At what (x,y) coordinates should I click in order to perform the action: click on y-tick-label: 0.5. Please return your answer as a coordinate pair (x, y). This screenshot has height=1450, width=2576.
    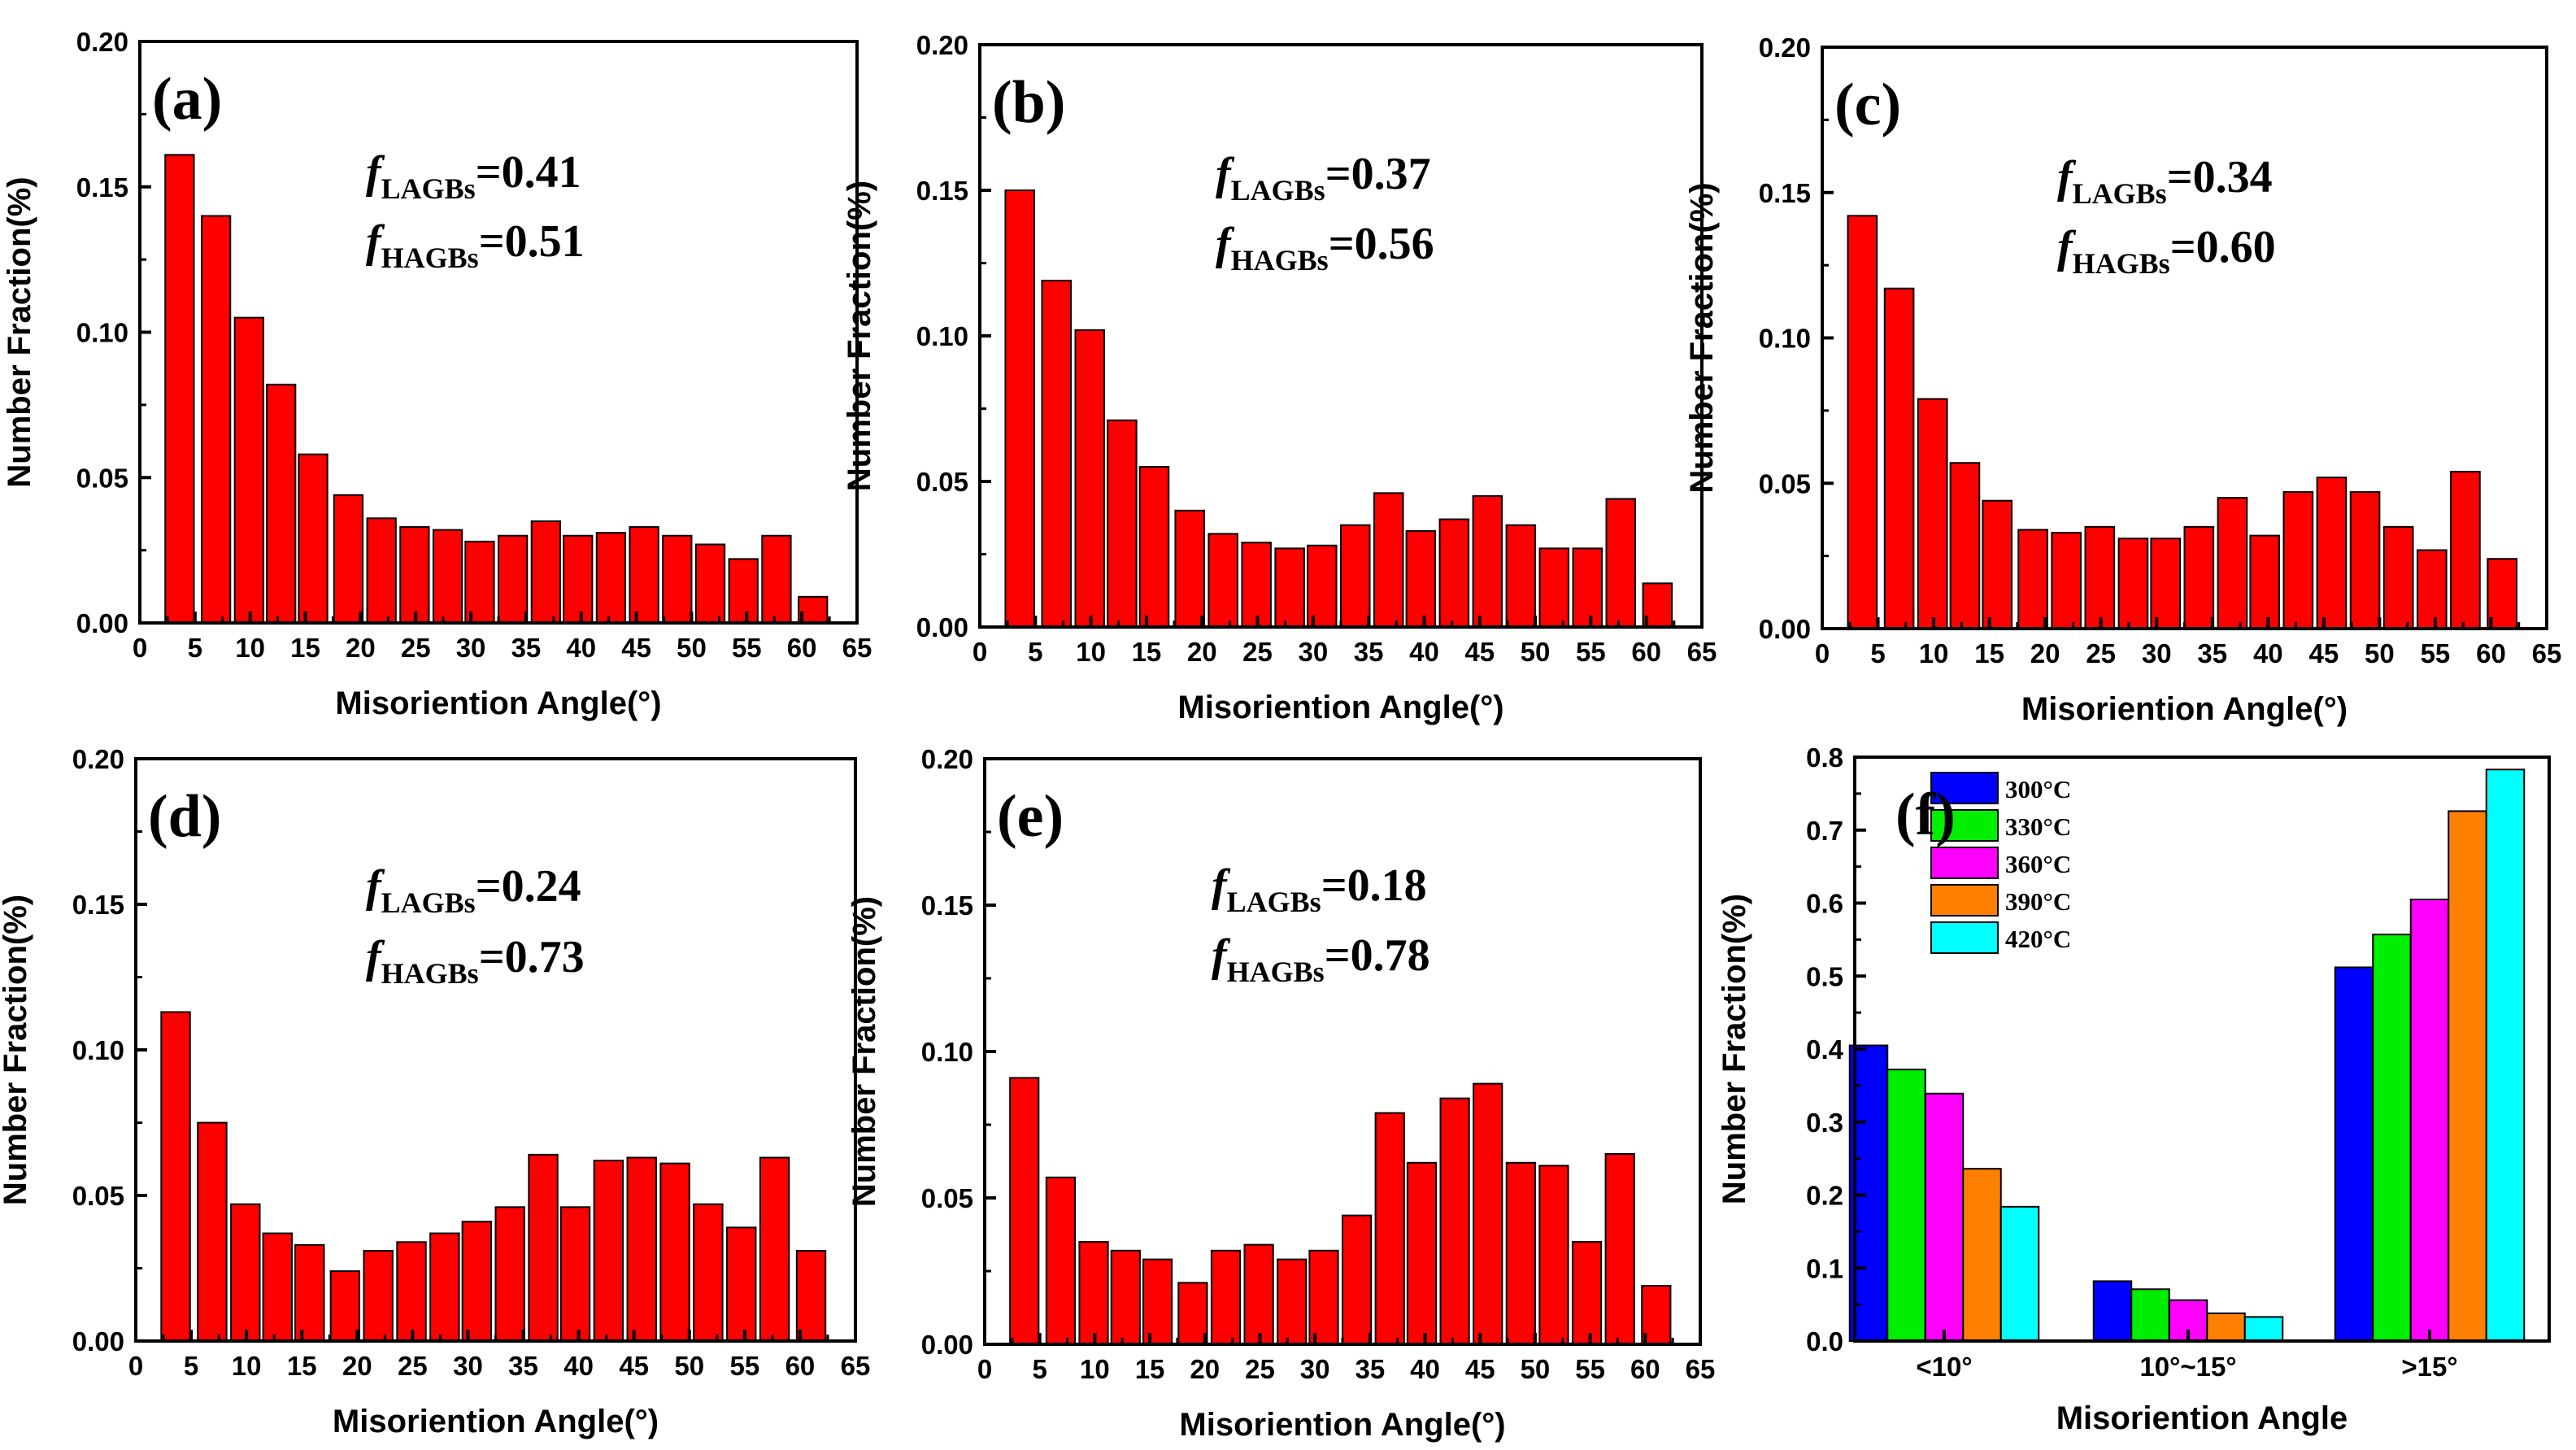
    Looking at the image, I should click on (1825, 976).